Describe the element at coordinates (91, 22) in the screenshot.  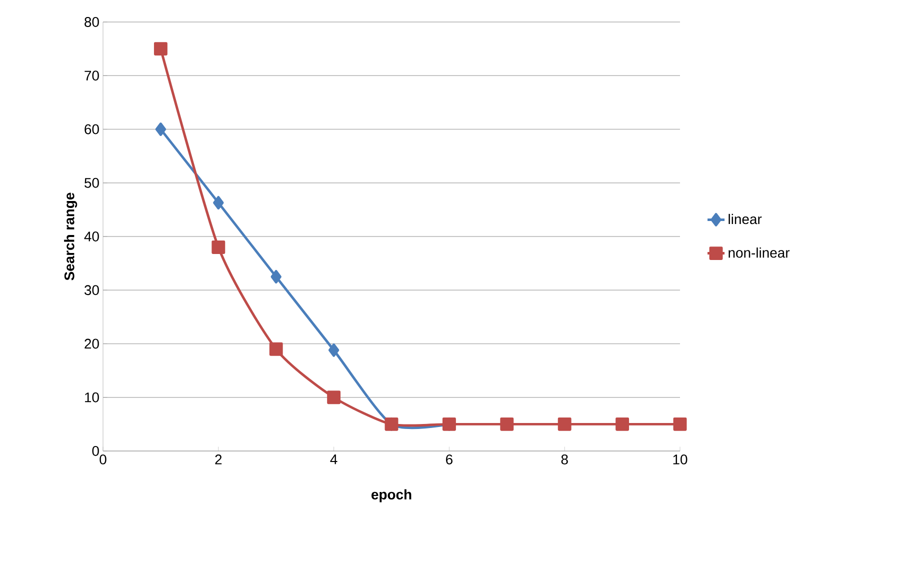
I see `y-tick-label: 80` at that location.